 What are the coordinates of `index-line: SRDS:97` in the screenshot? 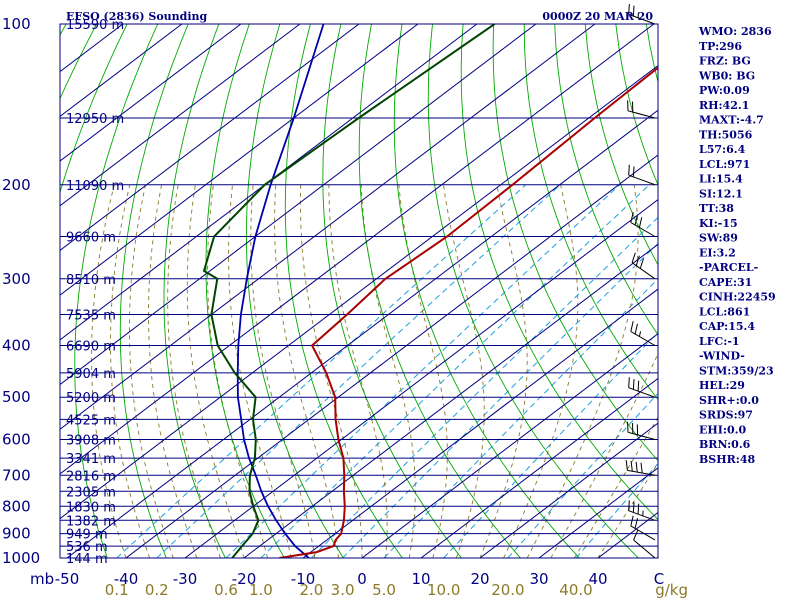 It's located at (726, 415).